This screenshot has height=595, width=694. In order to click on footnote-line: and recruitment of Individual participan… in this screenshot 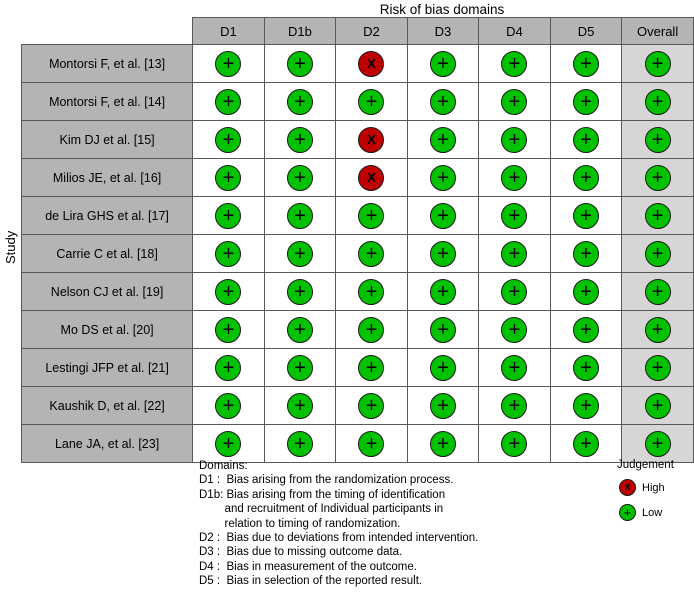, I will do `click(321, 509)`.